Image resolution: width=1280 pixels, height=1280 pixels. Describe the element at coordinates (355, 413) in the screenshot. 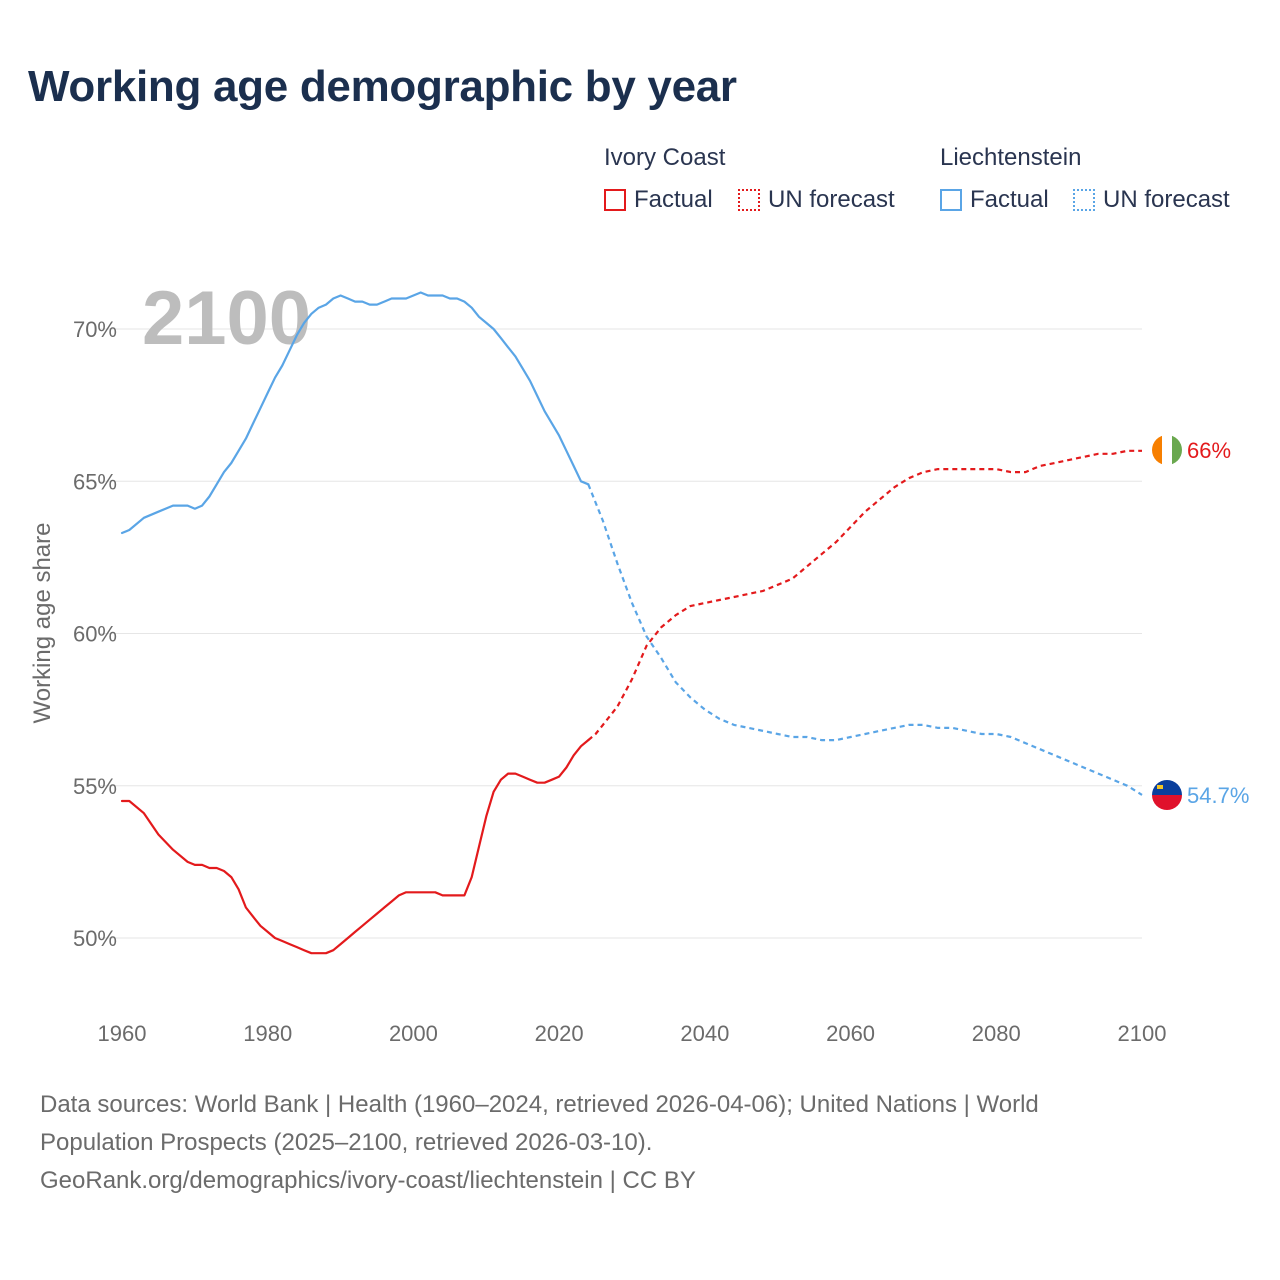

I see `series-line-liechtenstein-factual` at that location.